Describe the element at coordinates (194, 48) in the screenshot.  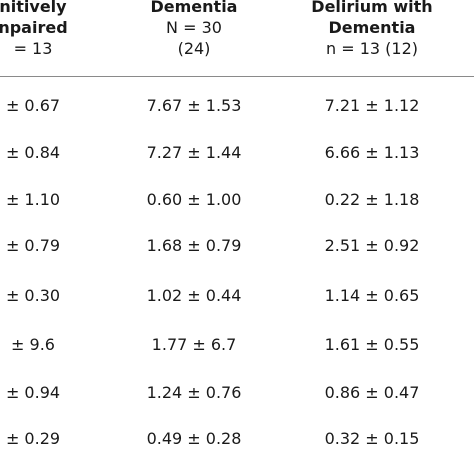
I see `header-col2-line3: (24)` at that location.